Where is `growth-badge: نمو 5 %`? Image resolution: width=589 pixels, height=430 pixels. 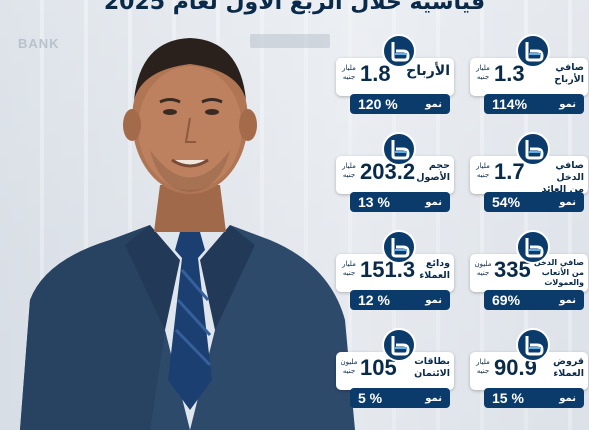 growth-badge: نمو 5 % is located at coordinates (400, 398).